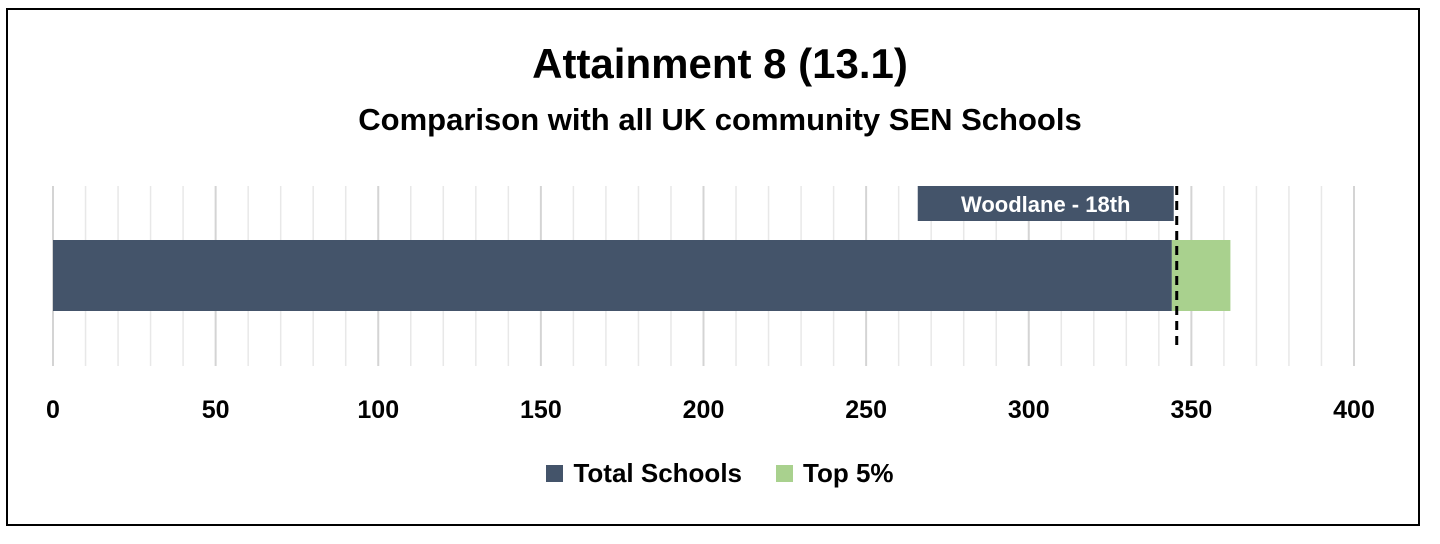  What do you see at coordinates (555, 473) in the screenshot?
I see `legend-swatch-total-schools` at bounding box center [555, 473].